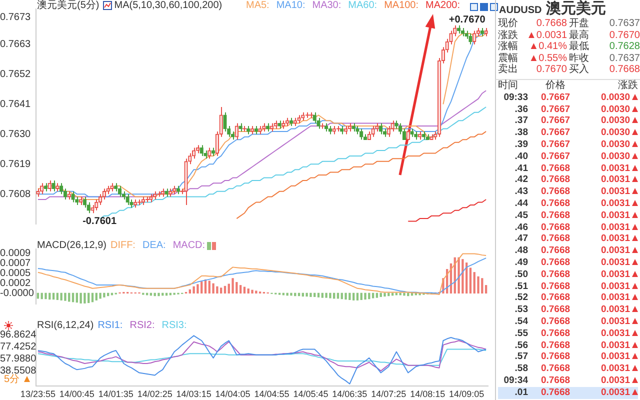  Describe the element at coordinates (18, 358) in the screenshot. I see `y-tick-label: 57.9880` at that location.